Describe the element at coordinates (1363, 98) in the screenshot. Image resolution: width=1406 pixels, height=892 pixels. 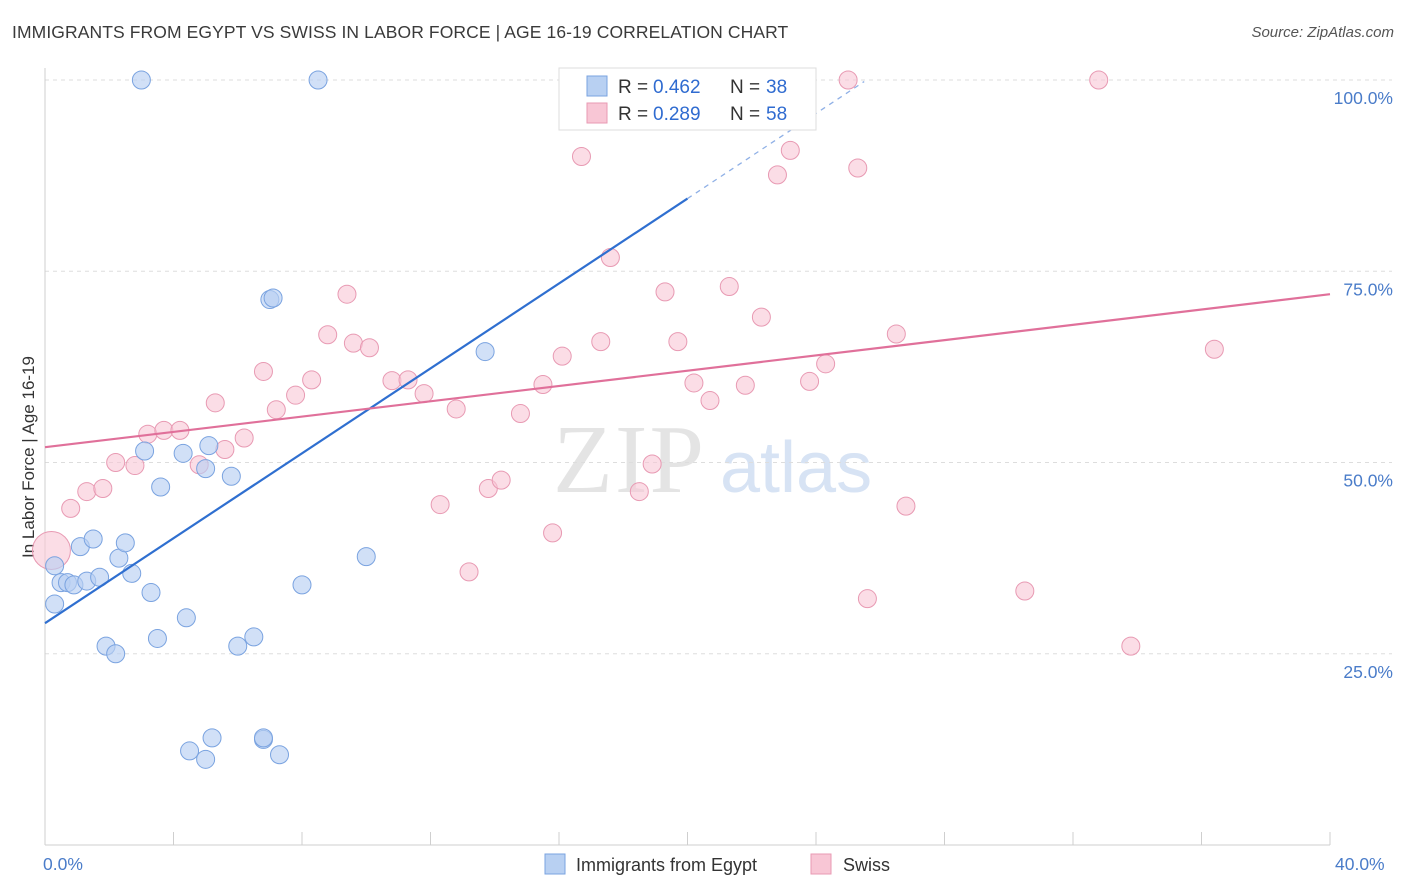
I see `y-tick-label: 100.0%` at that location.